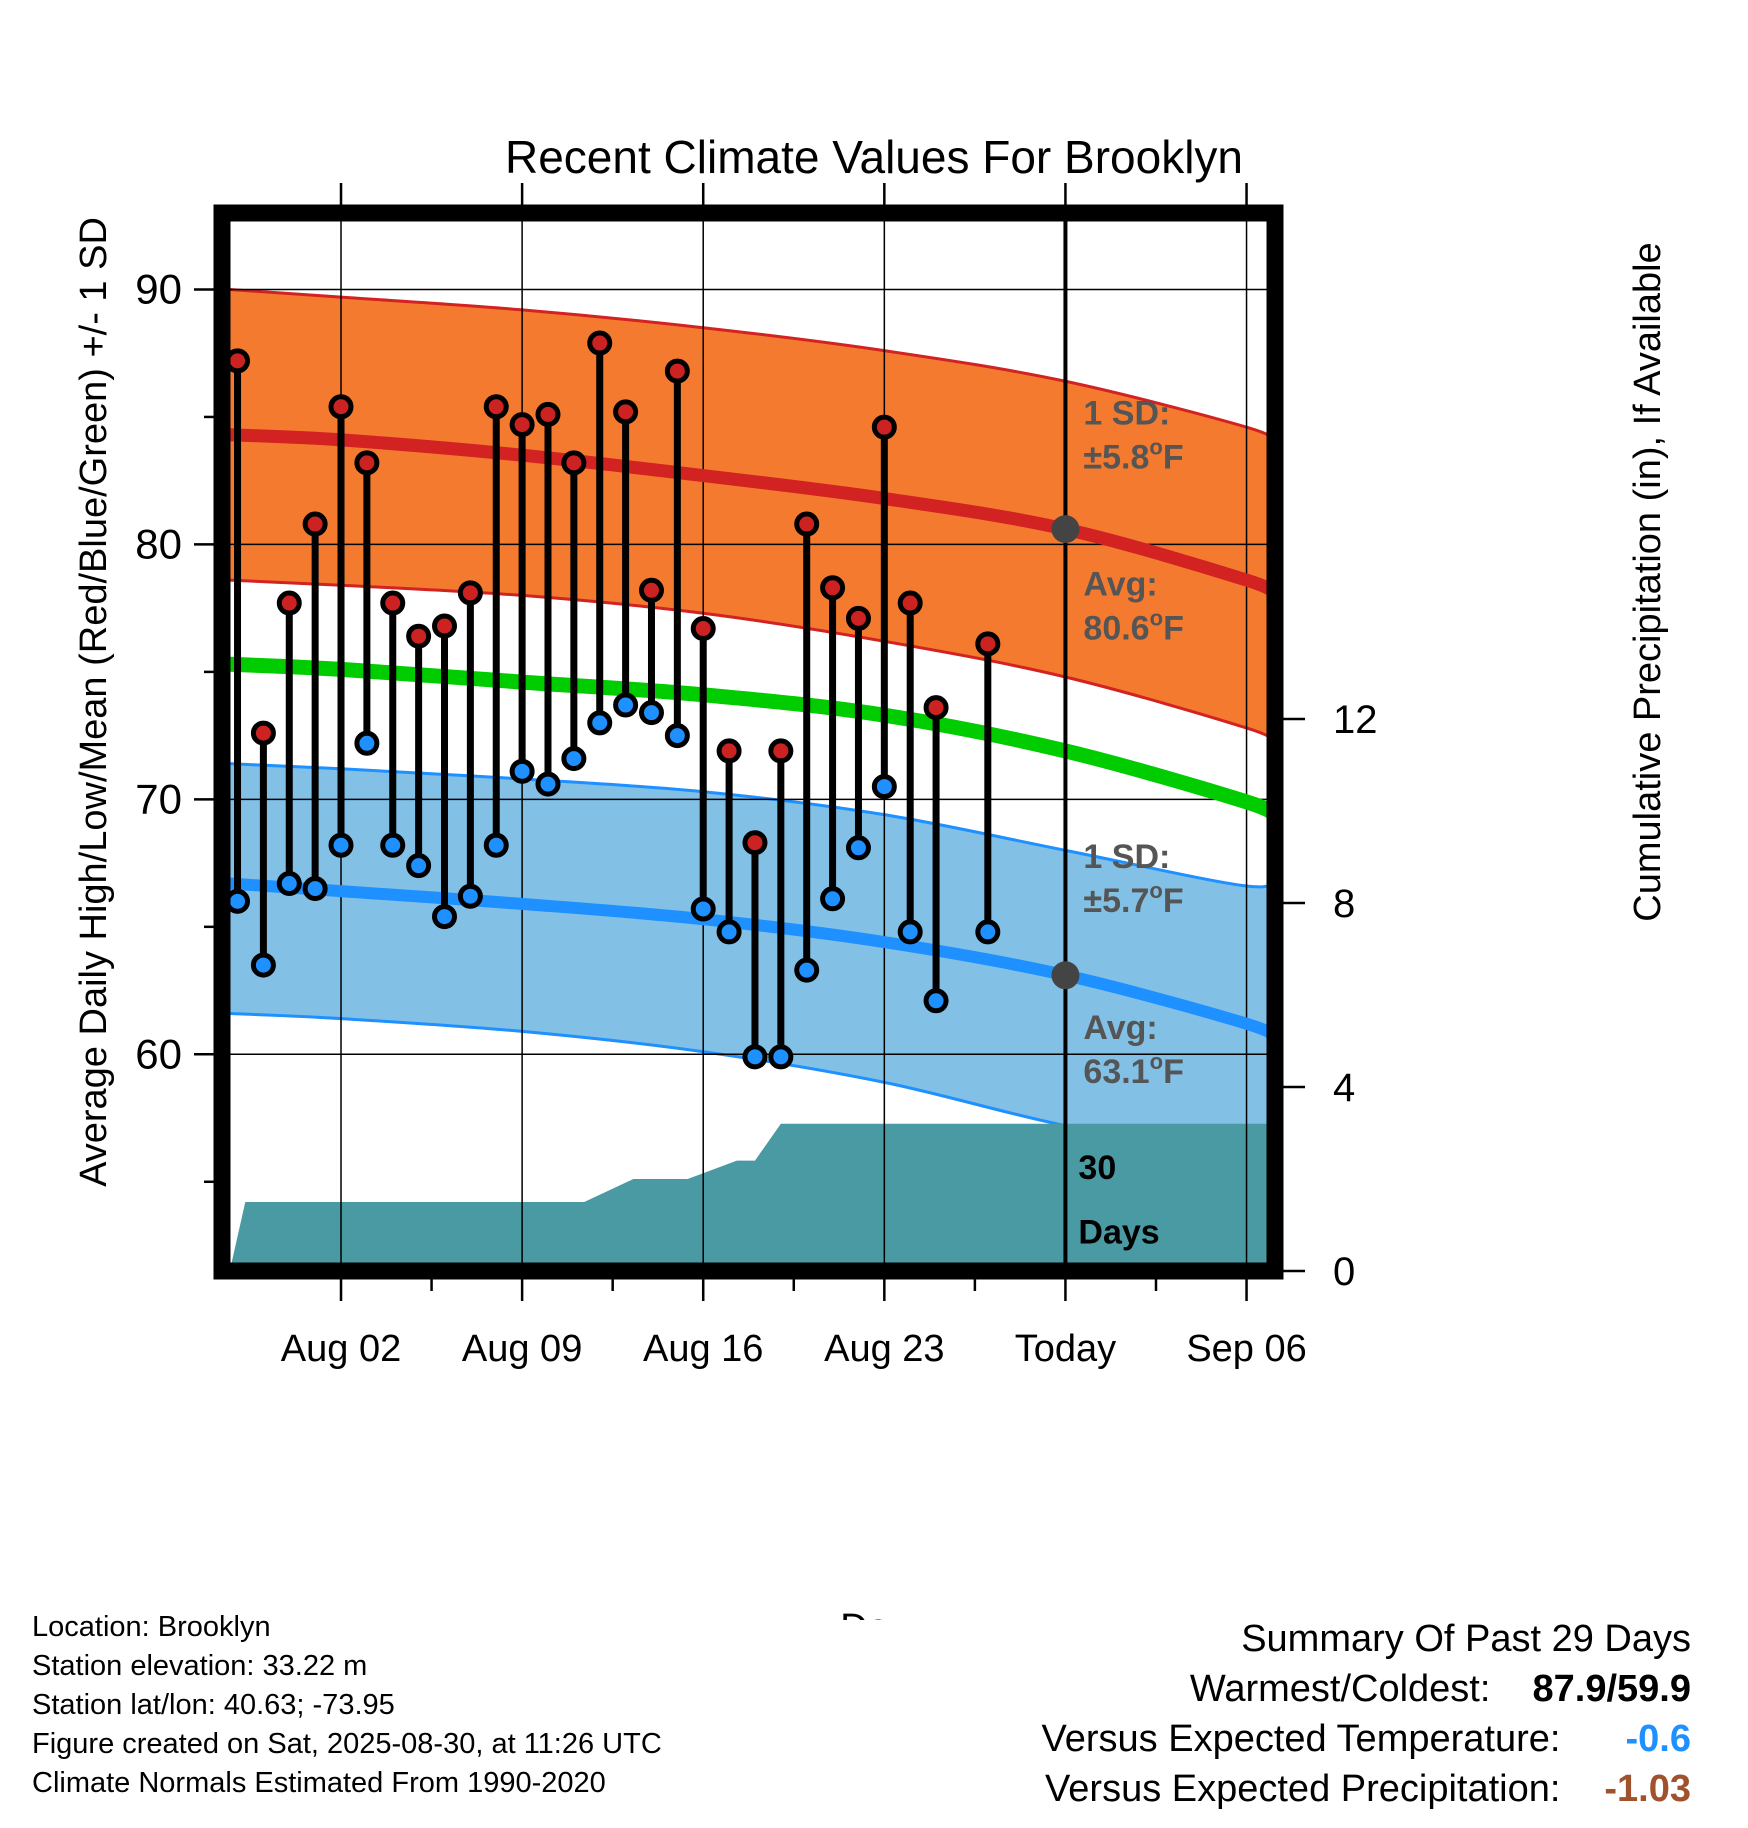 This screenshot has height=1828, width=1748. I want to click on latlon-text: Station lat/lon: 40.63; -73.95, so click(213, 1705).